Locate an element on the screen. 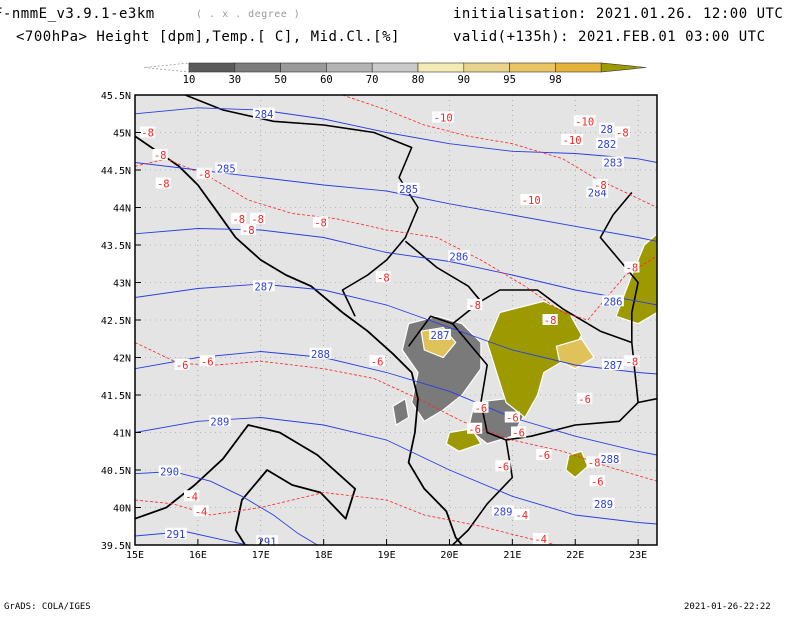 The height and width of the screenshot is (618, 800). colorbar-label: 60 is located at coordinates (326, 80).